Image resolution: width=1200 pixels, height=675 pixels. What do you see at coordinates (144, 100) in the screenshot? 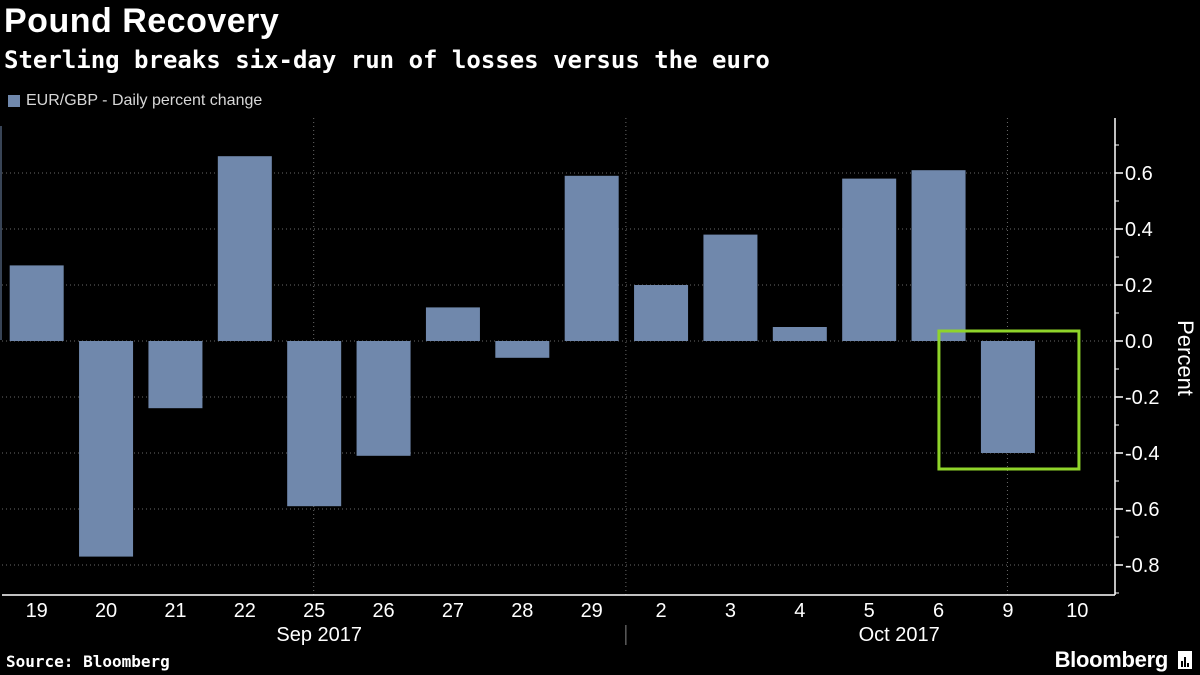
I see `legend-label: EUR/GBP - Daily percent change` at bounding box center [144, 100].